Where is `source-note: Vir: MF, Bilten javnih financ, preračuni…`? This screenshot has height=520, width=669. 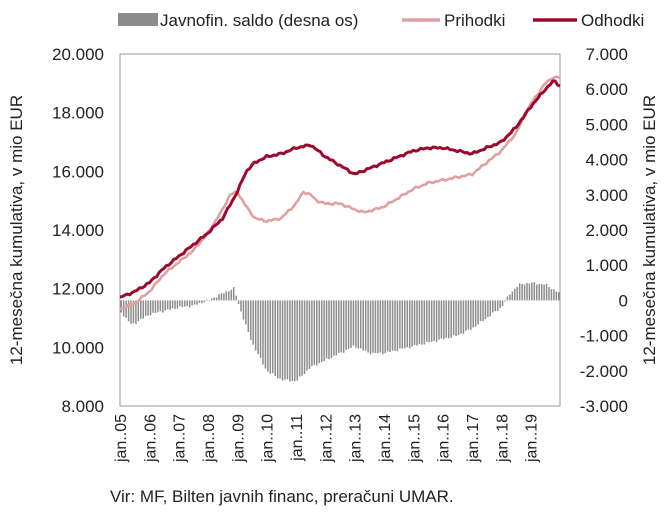 source-note: Vir: MF, Bilten javnih financ, preračuni… is located at coordinates (282, 496).